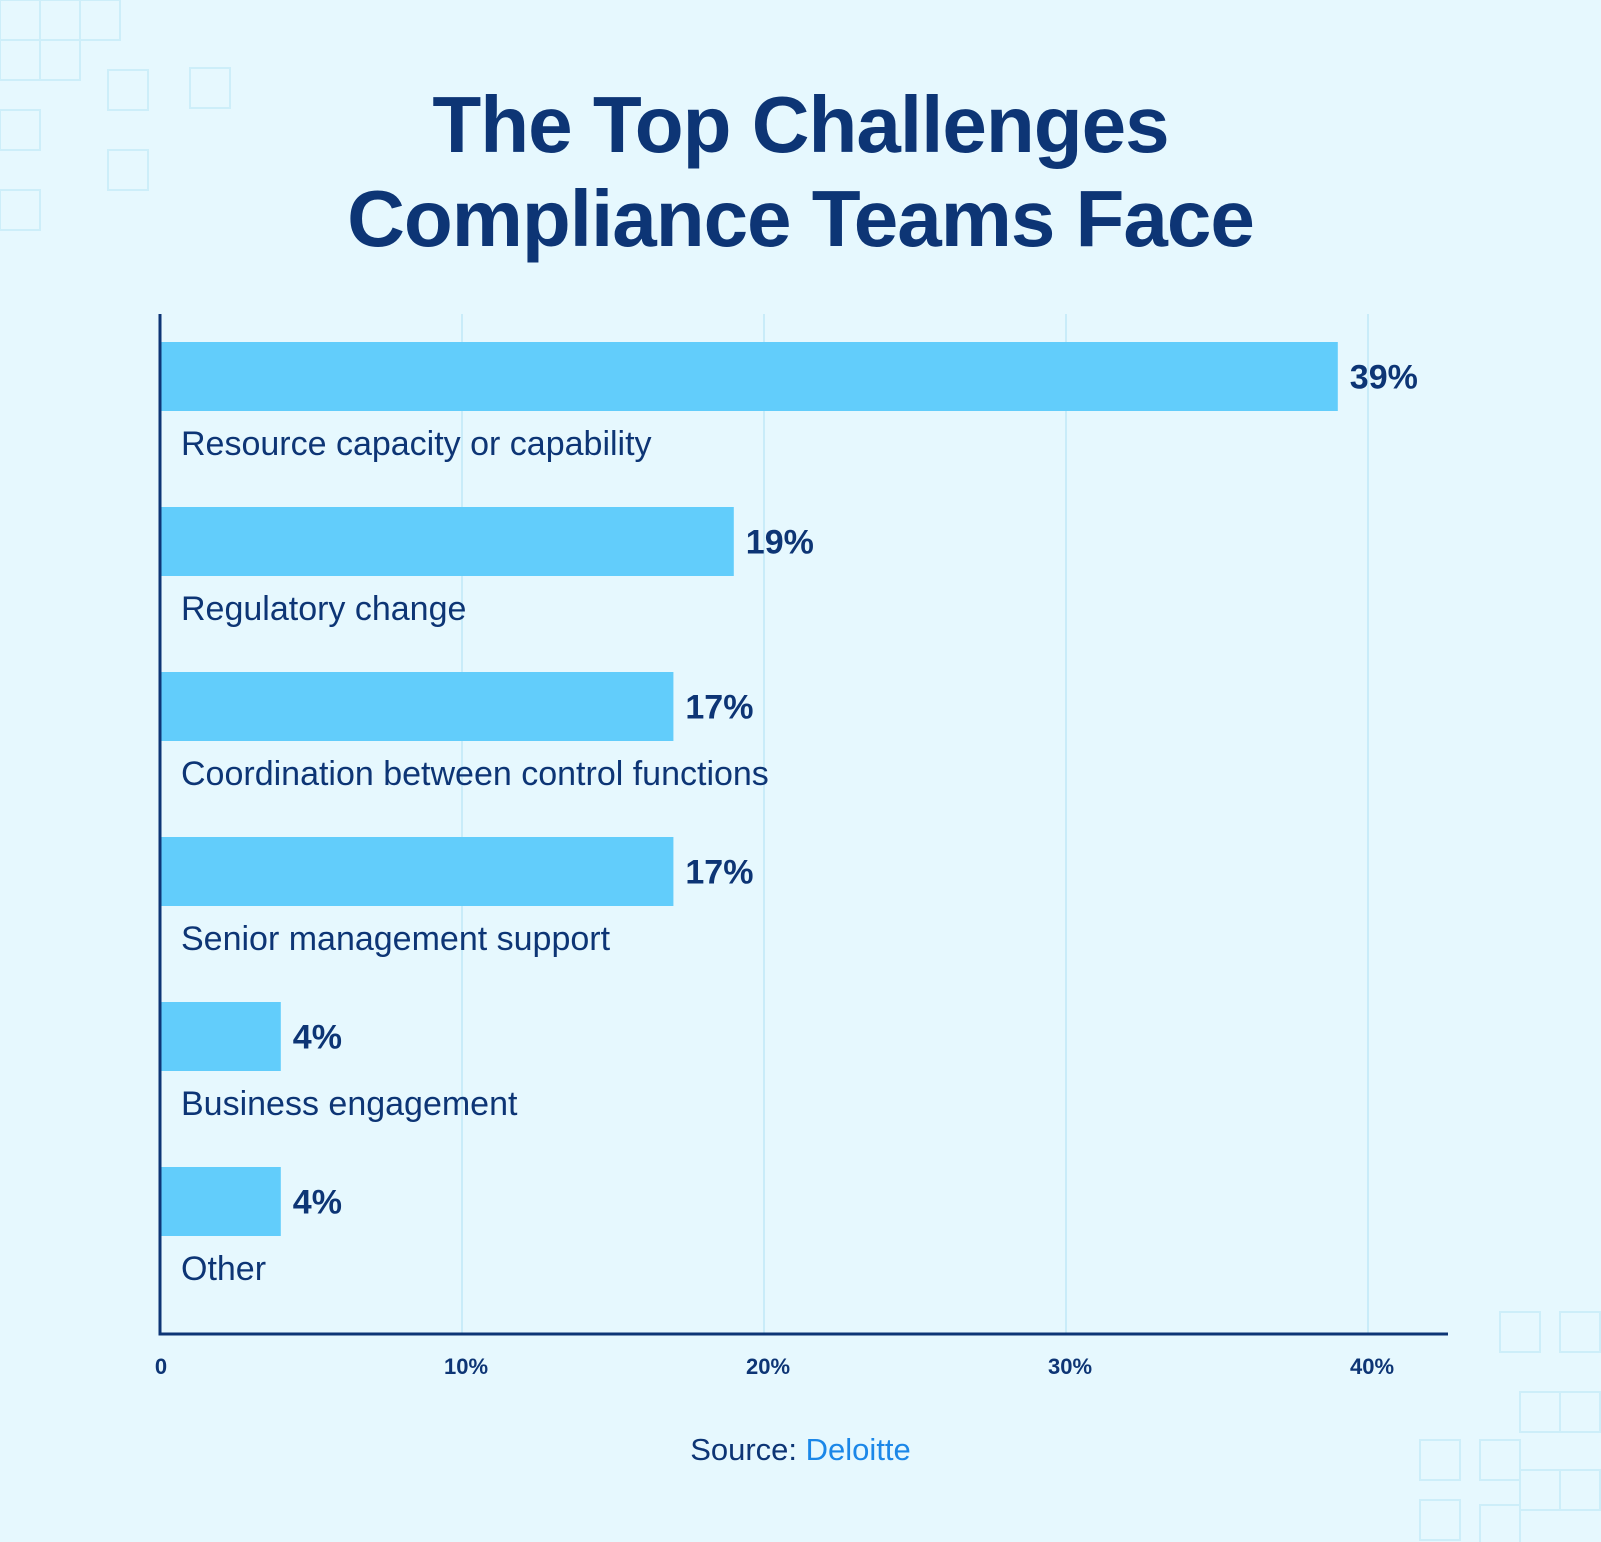  What do you see at coordinates (768, 1366) in the screenshot?
I see `x-tick-label-20: 20%` at bounding box center [768, 1366].